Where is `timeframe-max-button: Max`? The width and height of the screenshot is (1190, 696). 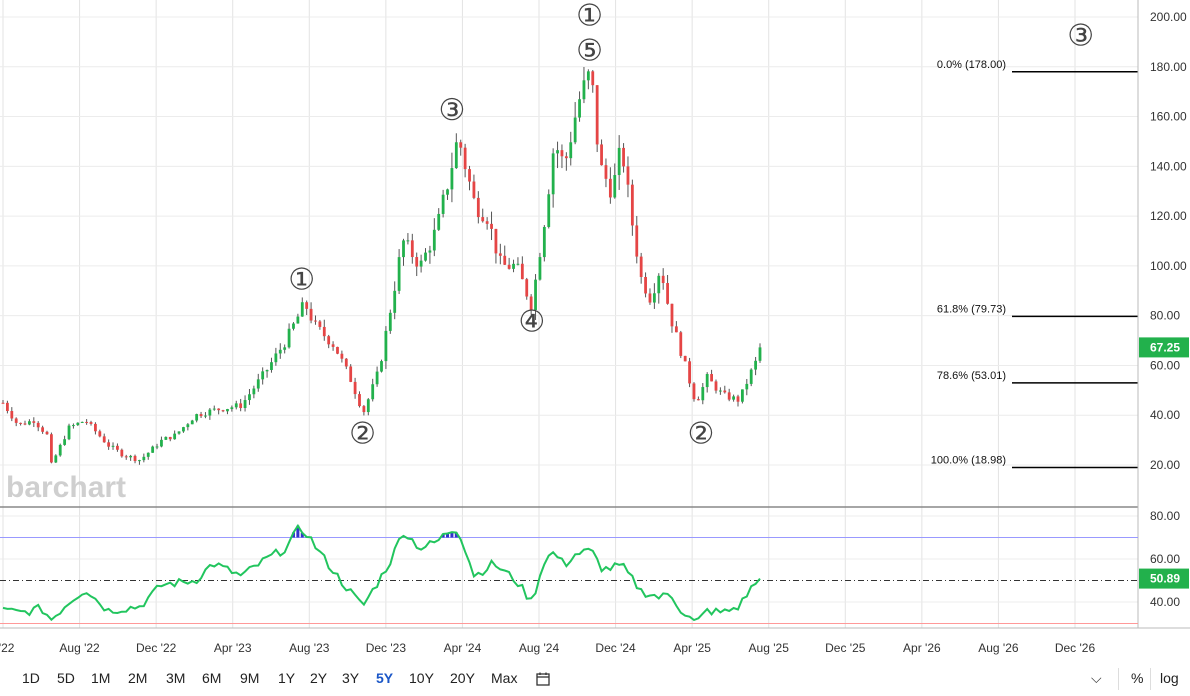 timeframe-max-button: Max is located at coordinates (504, 678).